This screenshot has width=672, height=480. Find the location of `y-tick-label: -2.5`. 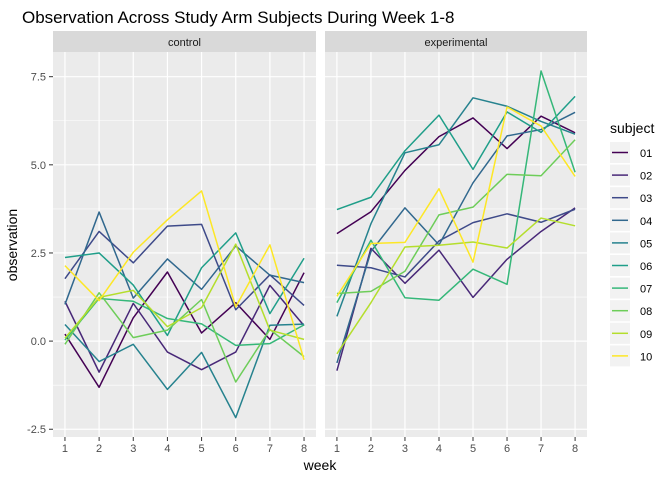

y-tick-label: -2.5 is located at coordinates (36, 430).